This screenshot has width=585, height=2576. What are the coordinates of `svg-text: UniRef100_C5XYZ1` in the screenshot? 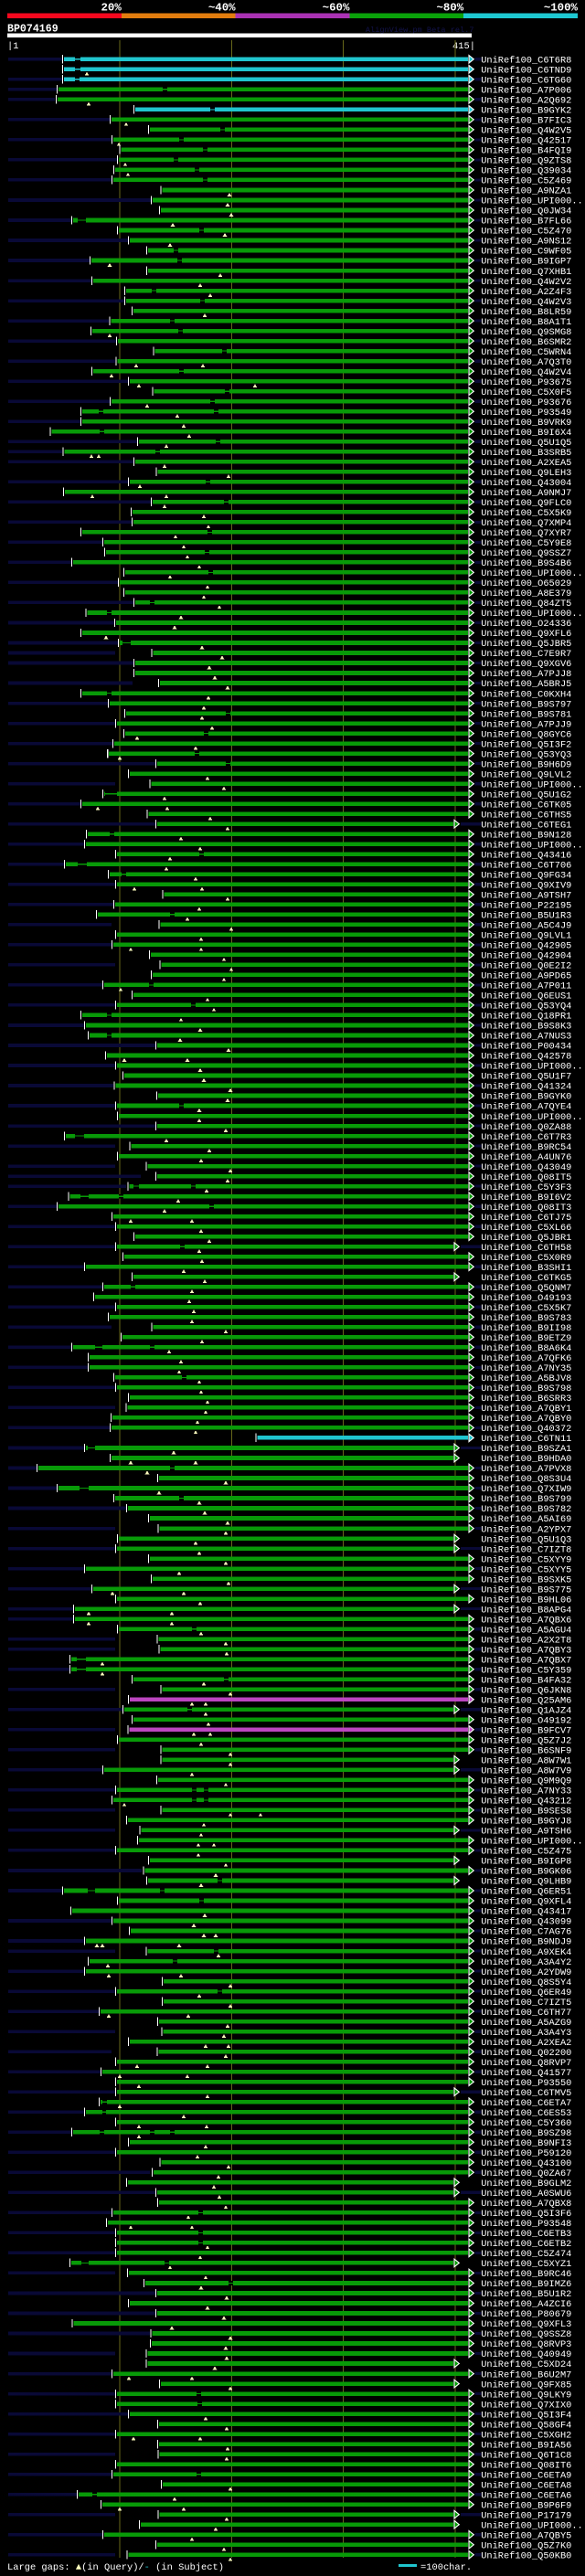 It's located at (526, 2264).